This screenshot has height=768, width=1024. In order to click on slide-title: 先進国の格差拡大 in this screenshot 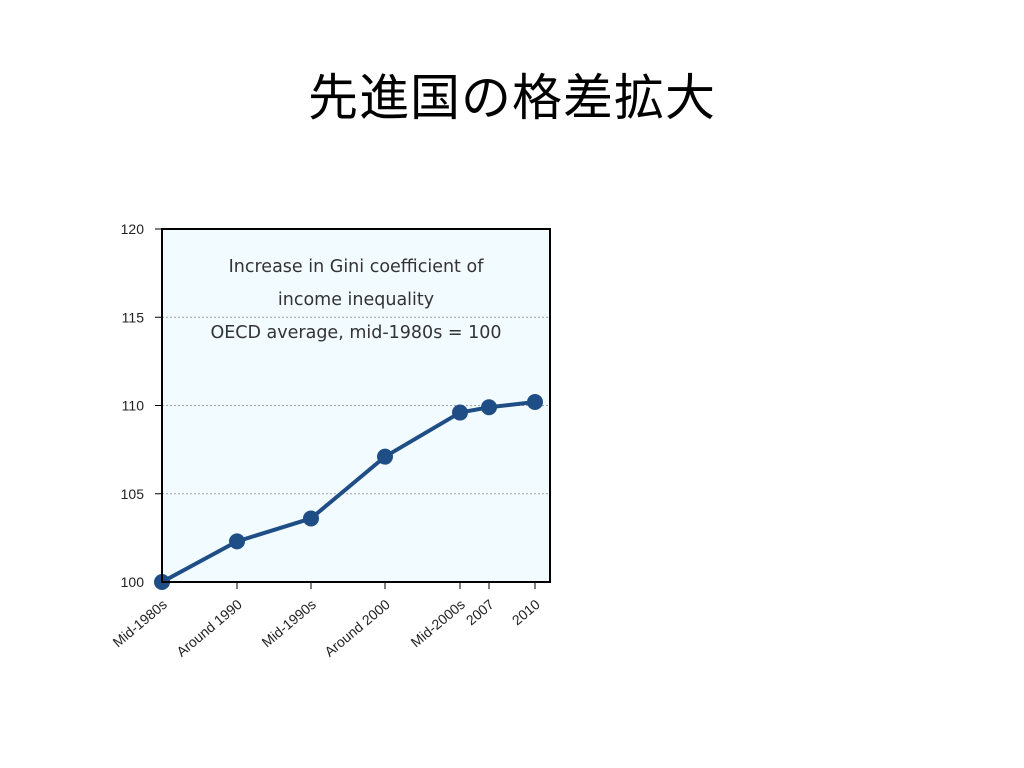, I will do `click(512, 98)`.